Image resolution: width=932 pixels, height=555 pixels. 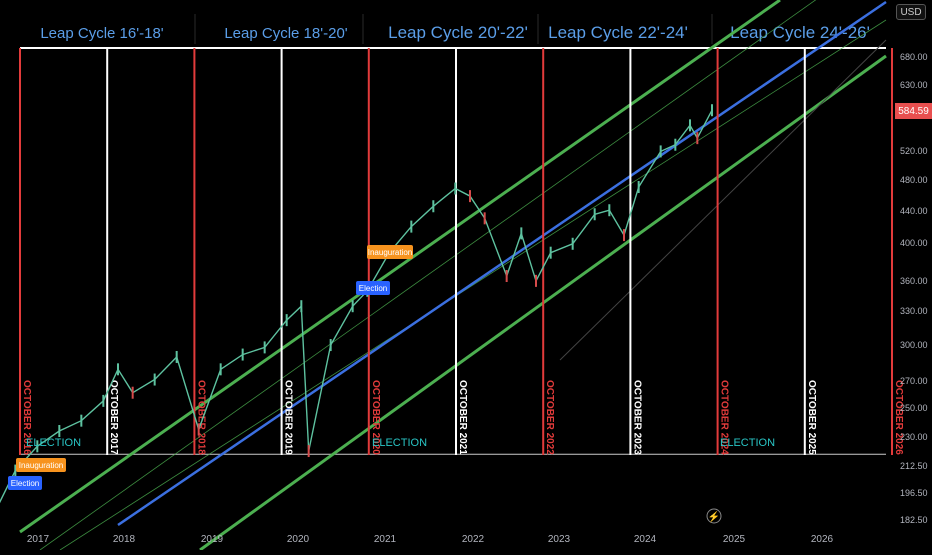 I want to click on price-tick: 230.00, so click(x=914, y=437).